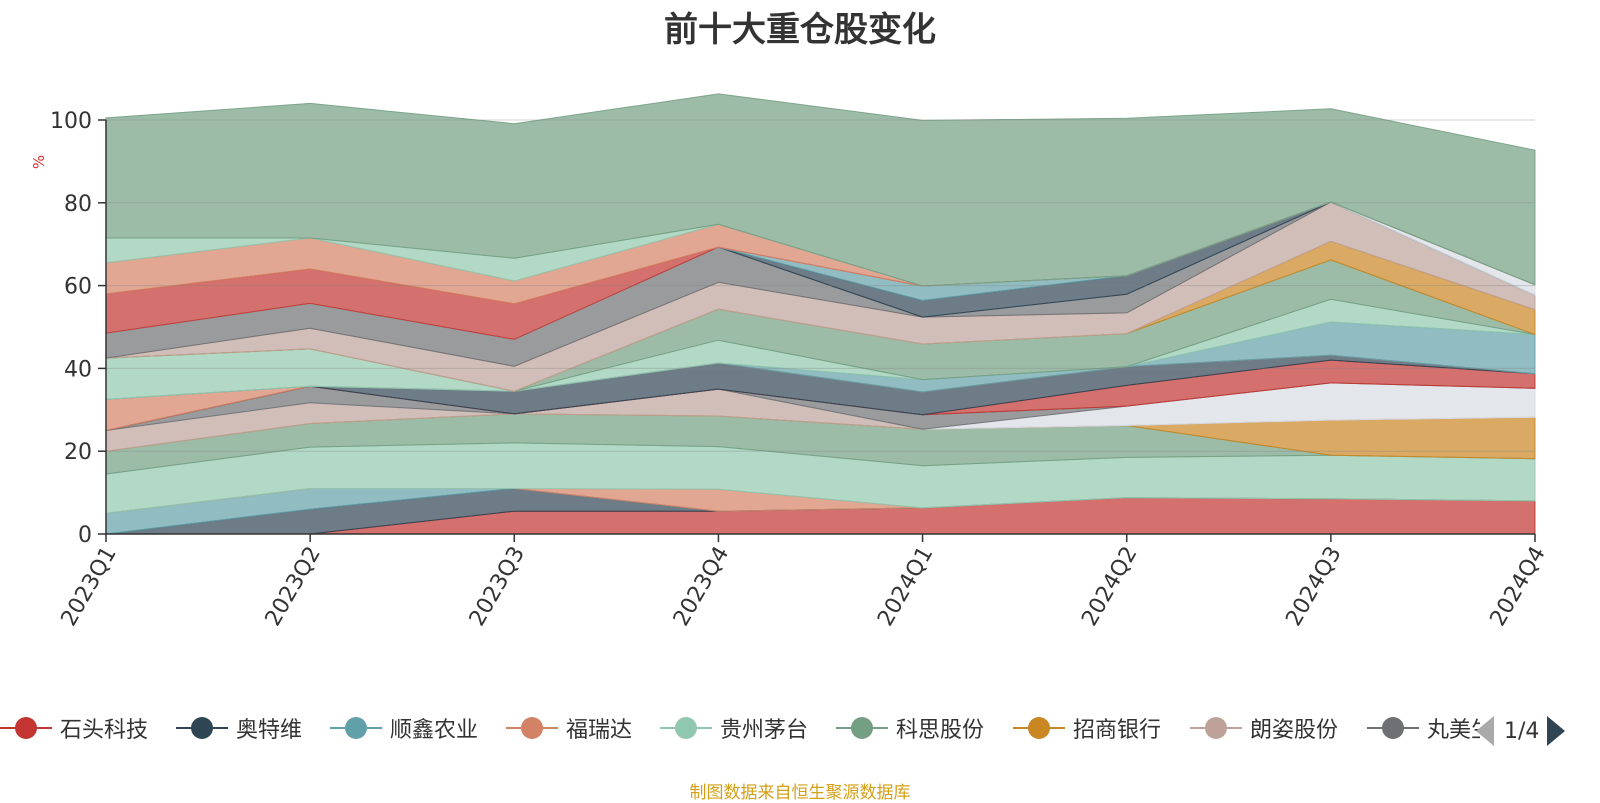 This screenshot has height=803, width=1600. What do you see at coordinates (293, 586) in the screenshot?
I see `x-tick-label: 2023Q2` at bounding box center [293, 586].